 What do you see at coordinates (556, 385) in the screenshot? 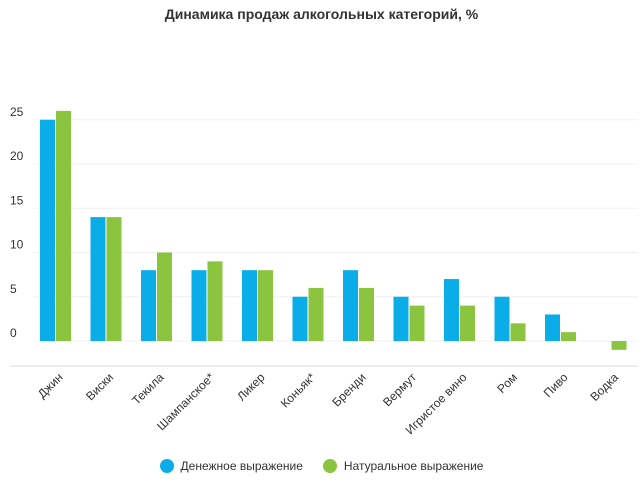
I see `x-tick-label: Пиво` at bounding box center [556, 385].